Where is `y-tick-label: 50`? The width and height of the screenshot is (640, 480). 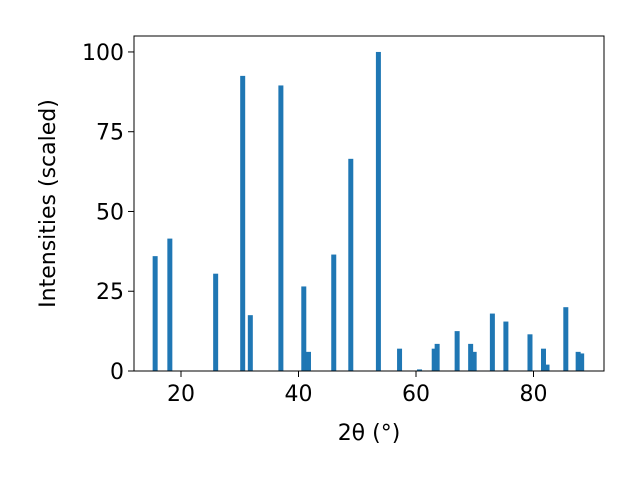 y-tick-label: 50 is located at coordinates (110, 212).